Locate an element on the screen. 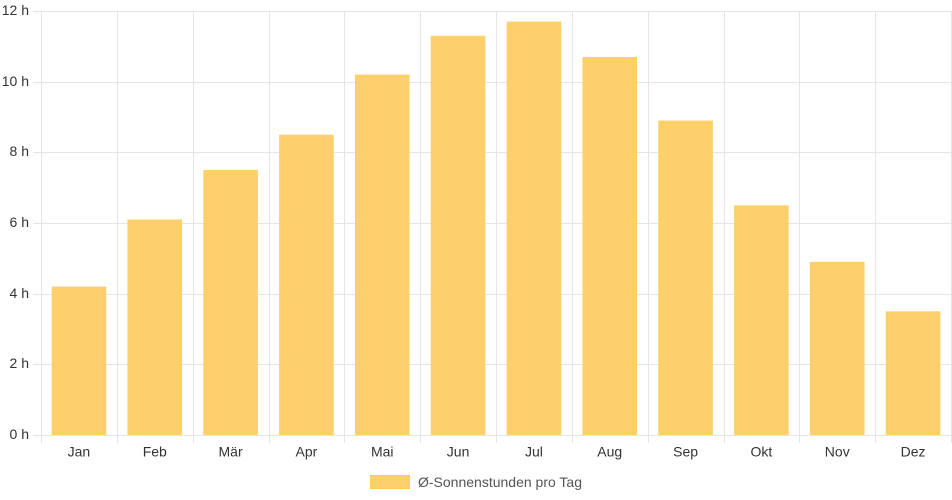 Image resolution: width=952 pixels, height=500 pixels. legend: Ø-Sonnenstunden pro Tag is located at coordinates (476, 482).